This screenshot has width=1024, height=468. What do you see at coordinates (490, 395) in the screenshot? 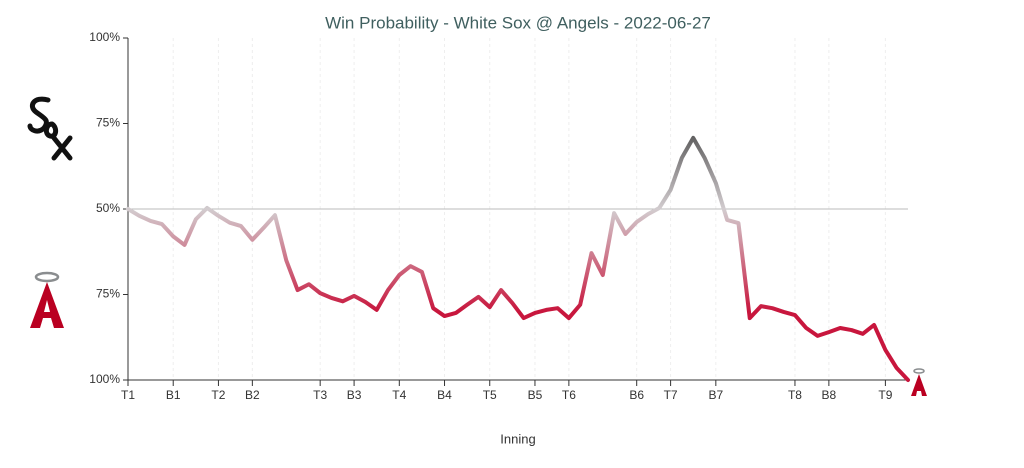
I see `x-tick-label: T5` at bounding box center [490, 395].